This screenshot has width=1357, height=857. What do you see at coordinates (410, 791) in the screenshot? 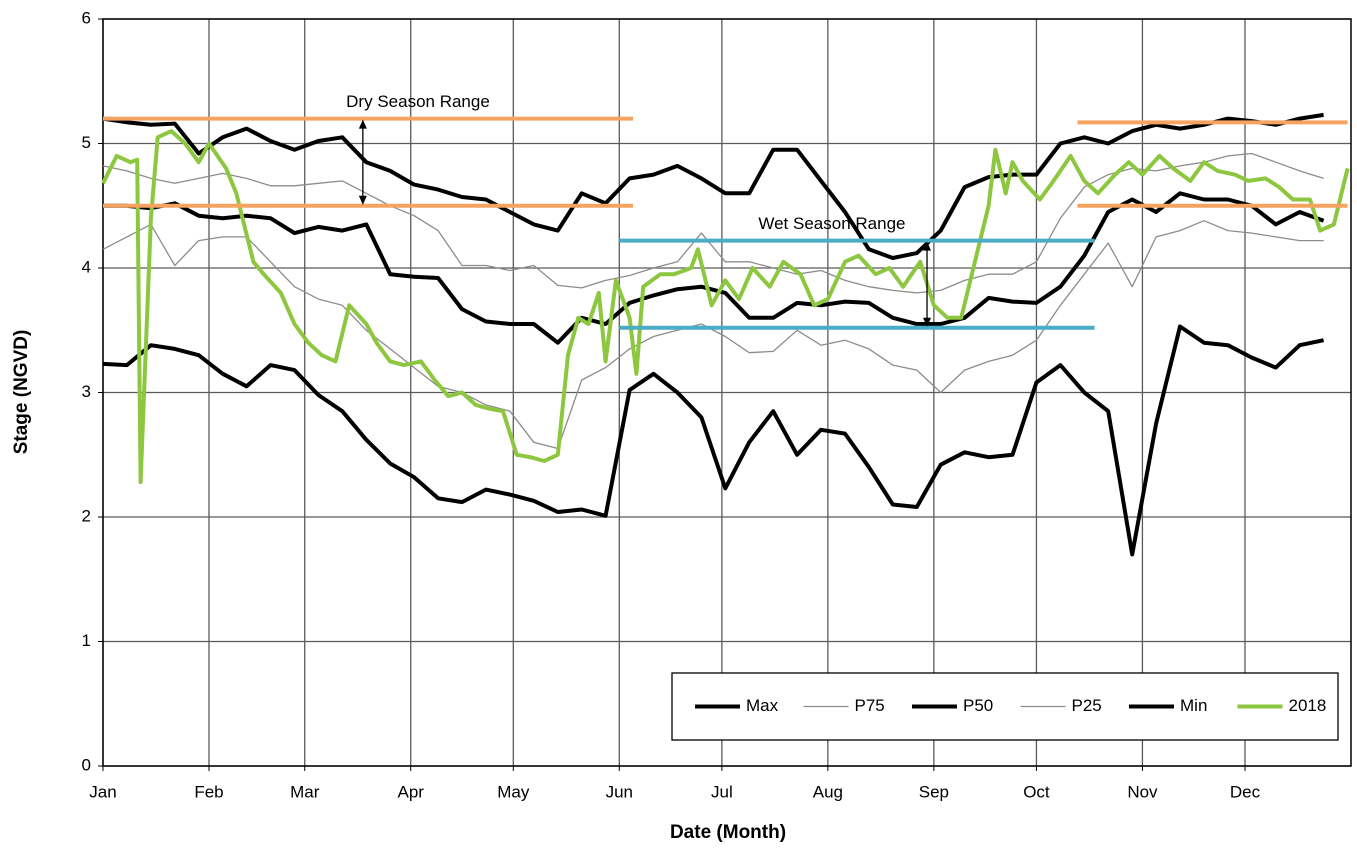
I see `x-tick-label: Apr` at bounding box center [410, 791].